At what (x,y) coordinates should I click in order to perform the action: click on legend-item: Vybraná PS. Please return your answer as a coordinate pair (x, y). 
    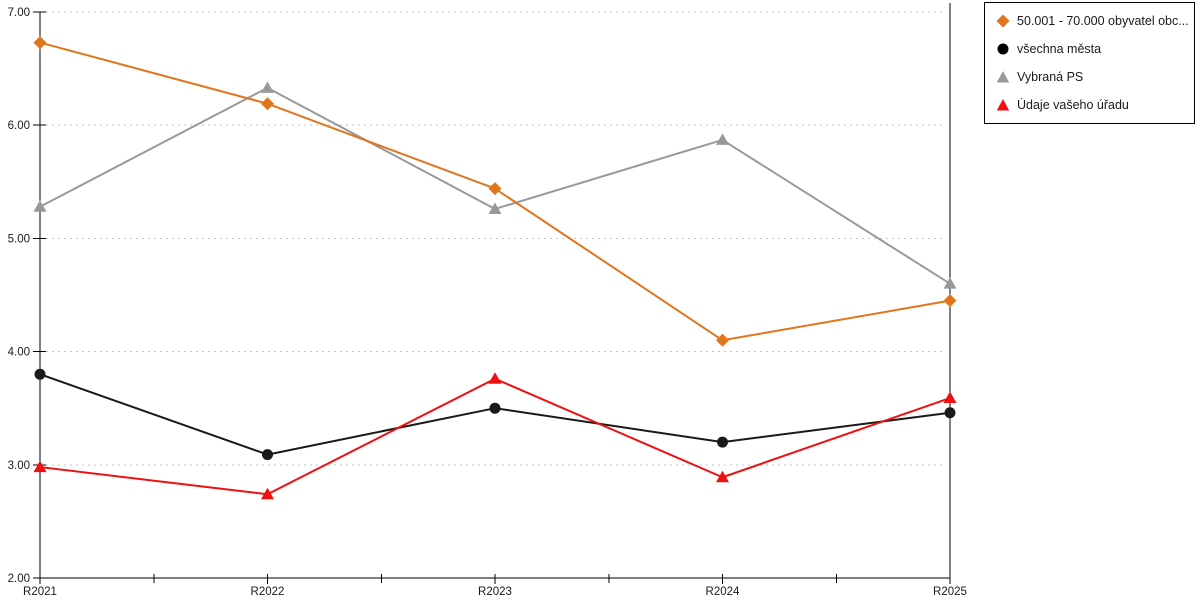
    Looking at the image, I should click on (1095, 77).